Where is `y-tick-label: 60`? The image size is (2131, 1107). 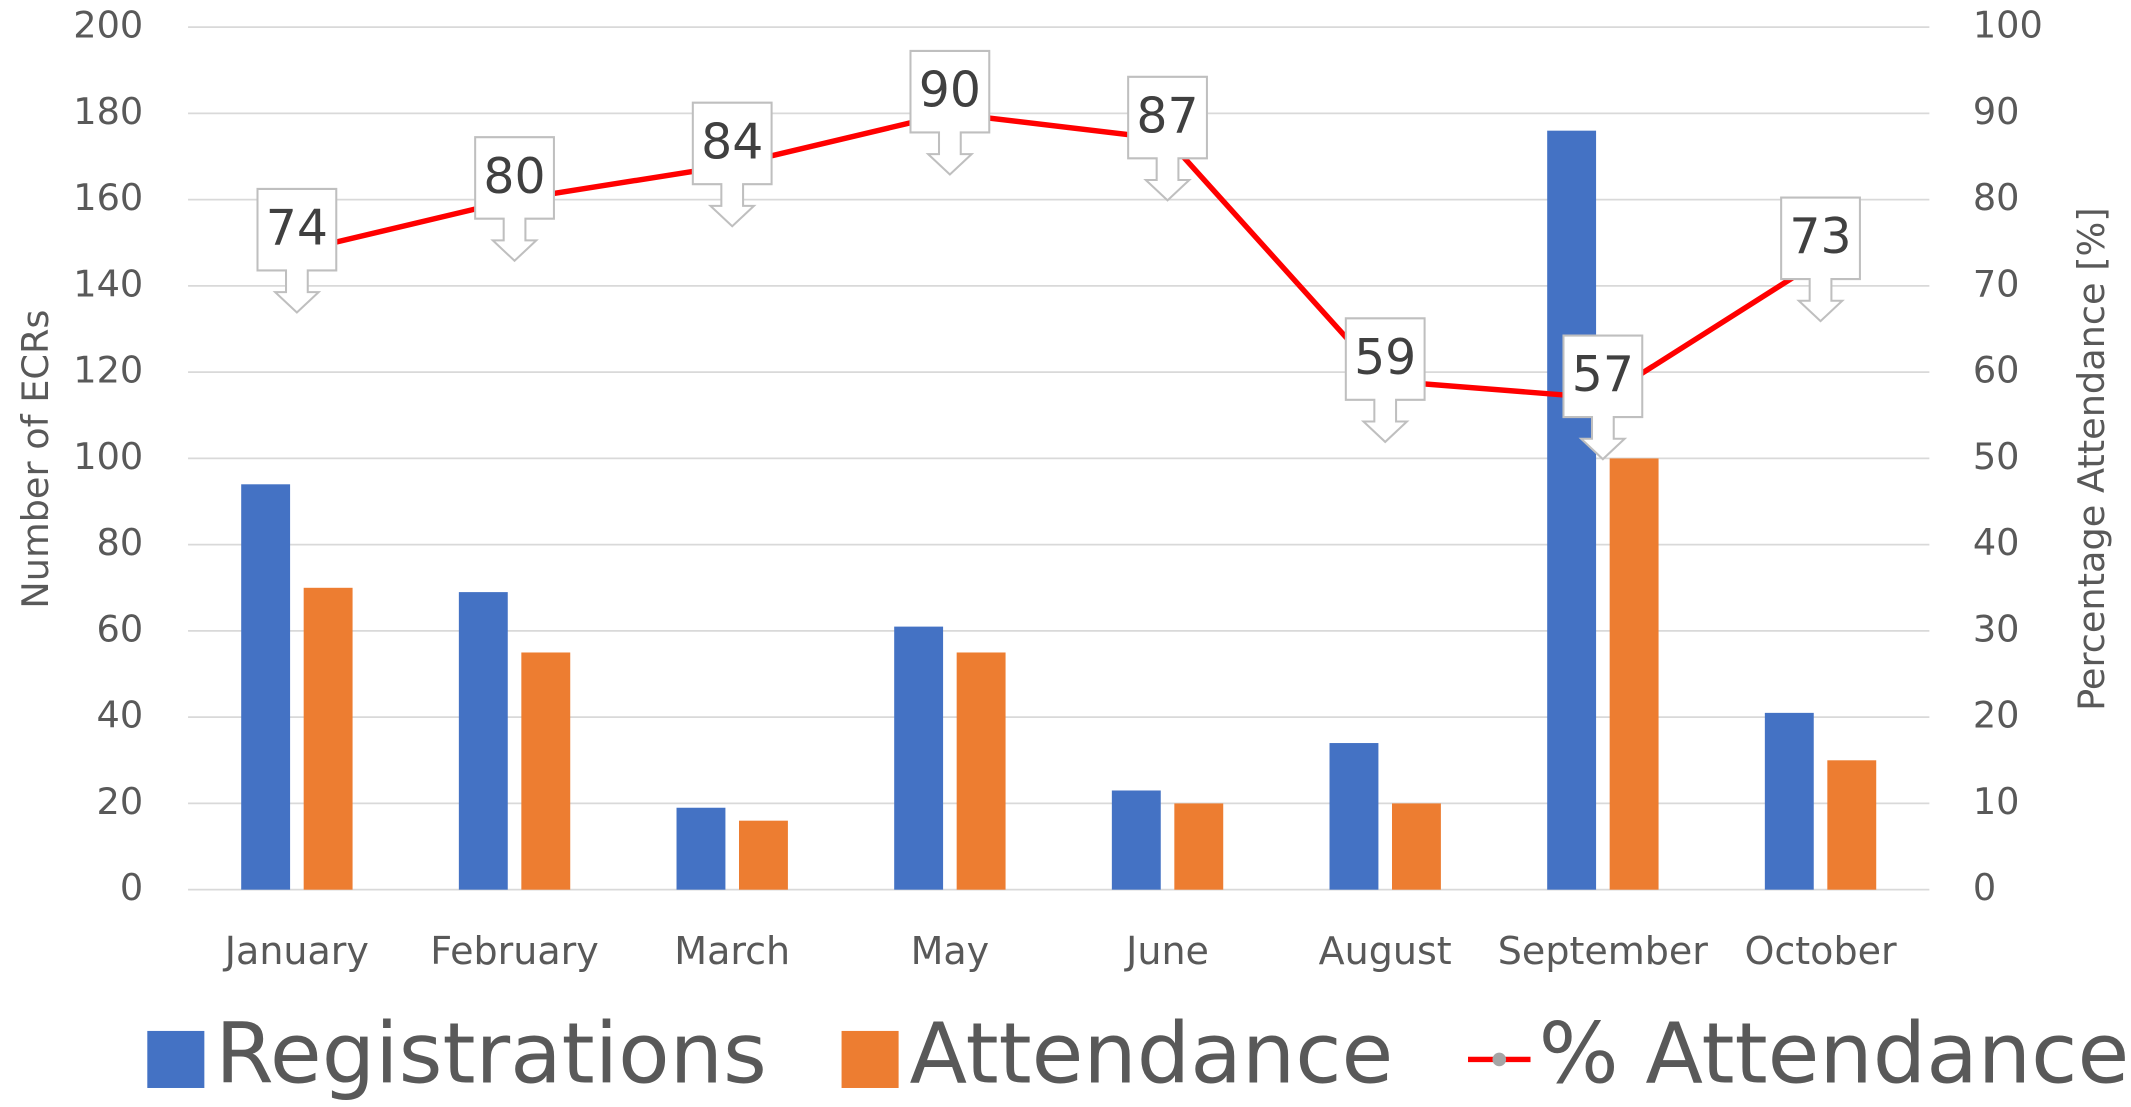 y-tick-label: 60 is located at coordinates (120, 628).